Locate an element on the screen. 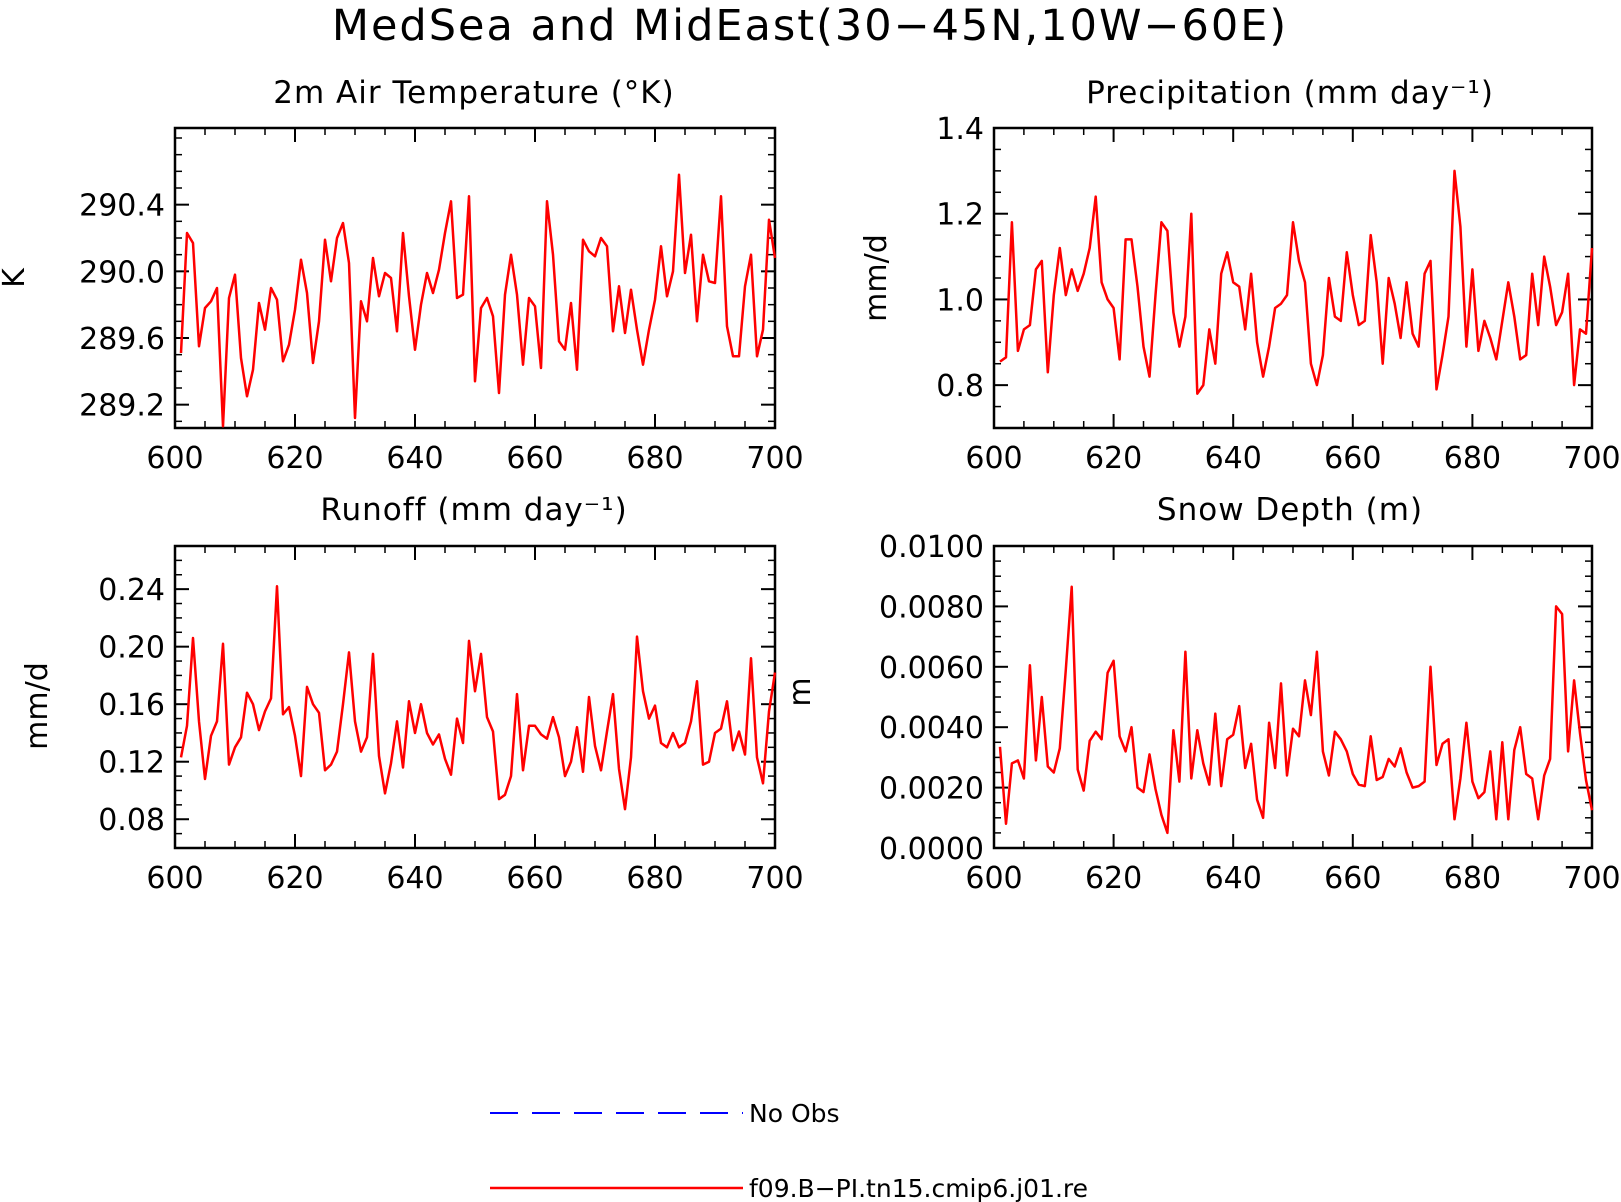  panel-title: Snow Depth (m) is located at coordinates (1290, 510).